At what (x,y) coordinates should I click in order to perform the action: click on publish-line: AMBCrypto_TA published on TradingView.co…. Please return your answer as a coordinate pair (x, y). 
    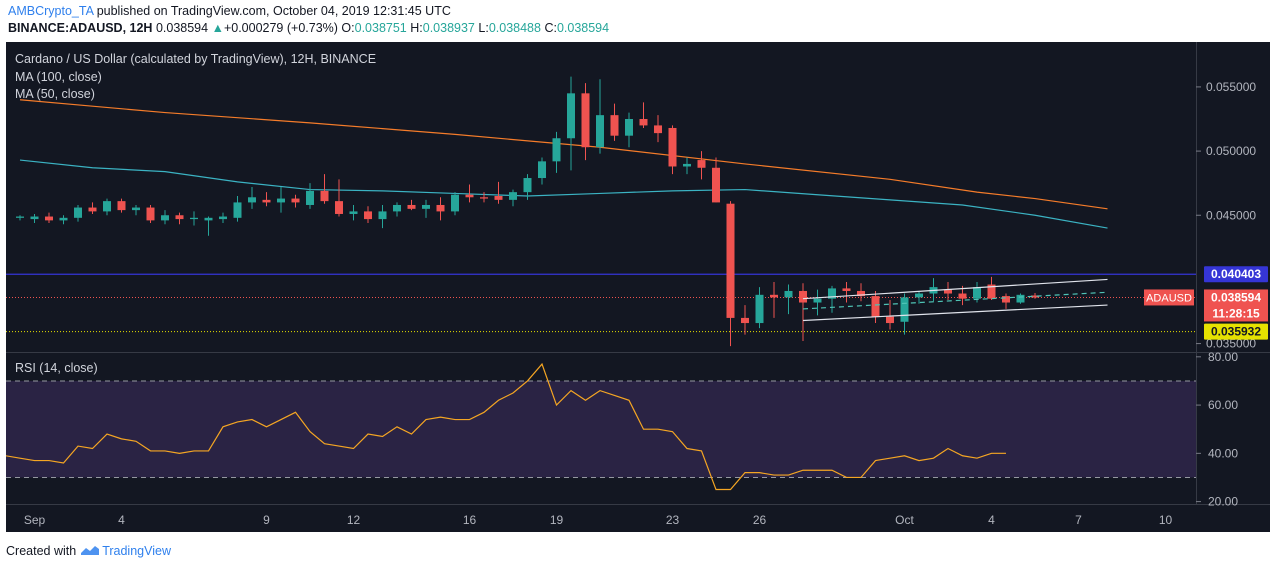
    Looking at the image, I should click on (229, 11).